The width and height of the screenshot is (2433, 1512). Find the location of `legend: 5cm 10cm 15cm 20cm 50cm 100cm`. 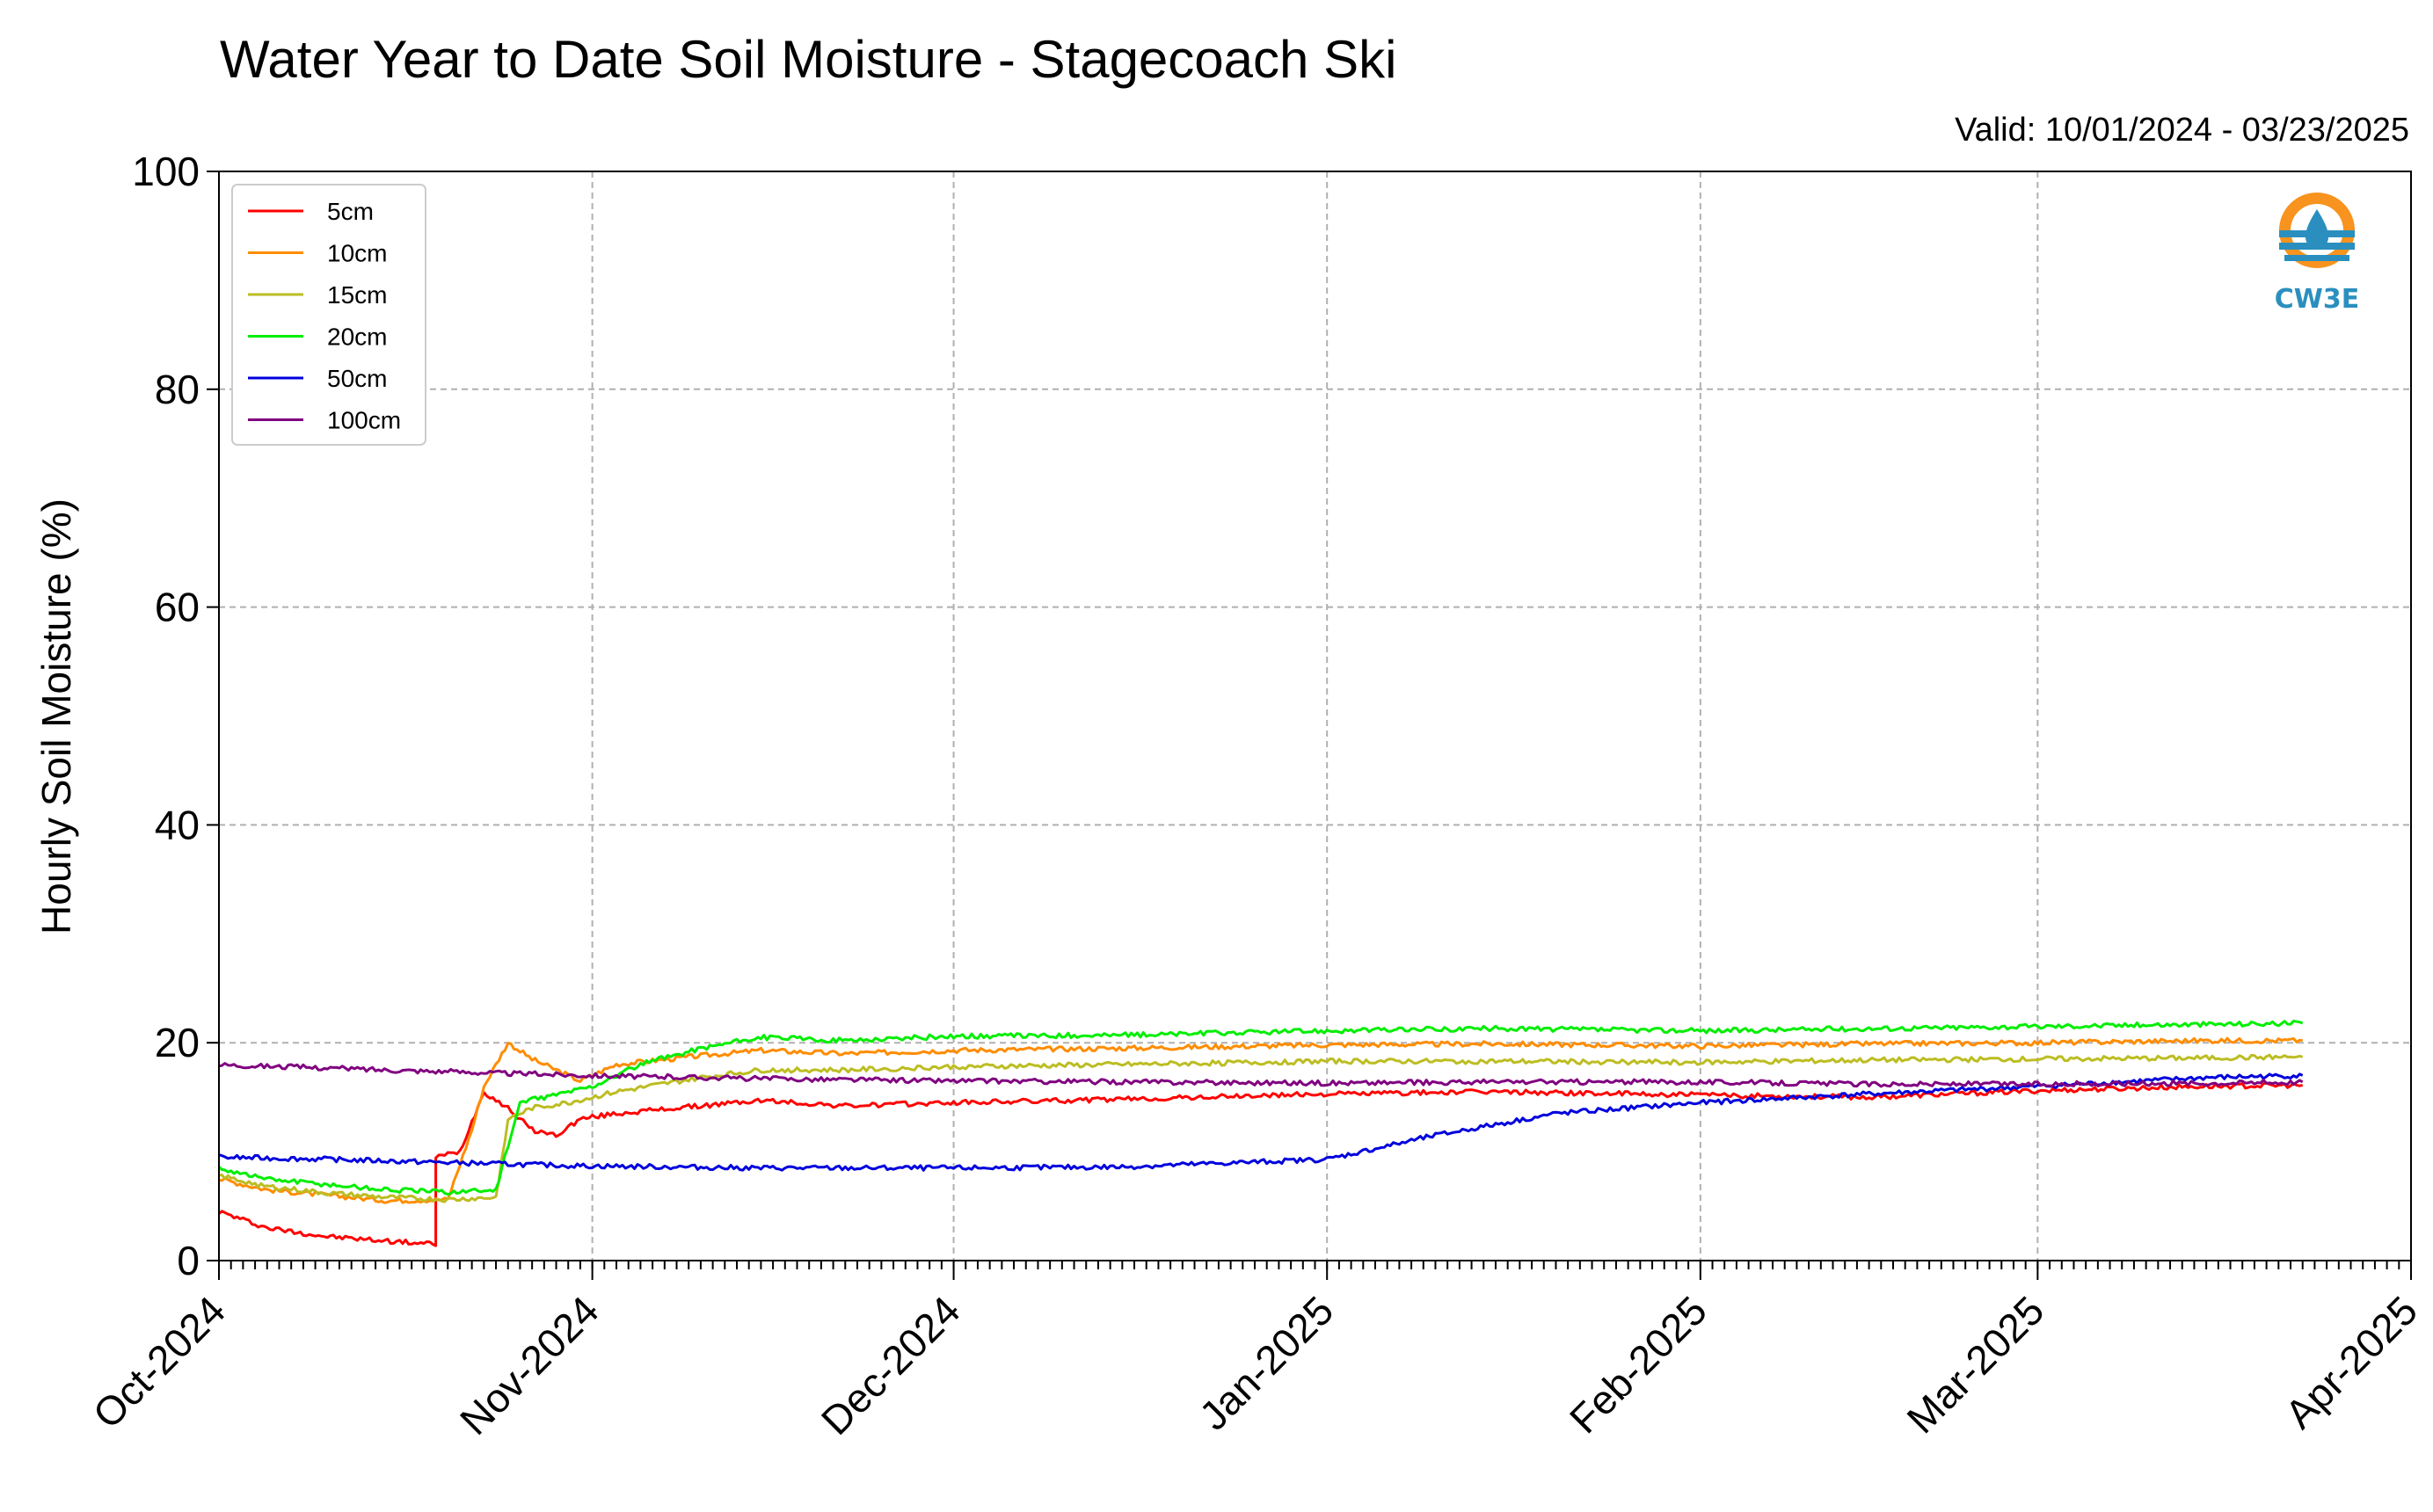

legend: 5cm 10cm 15cm 20cm 50cm 100cm is located at coordinates (328, 315).